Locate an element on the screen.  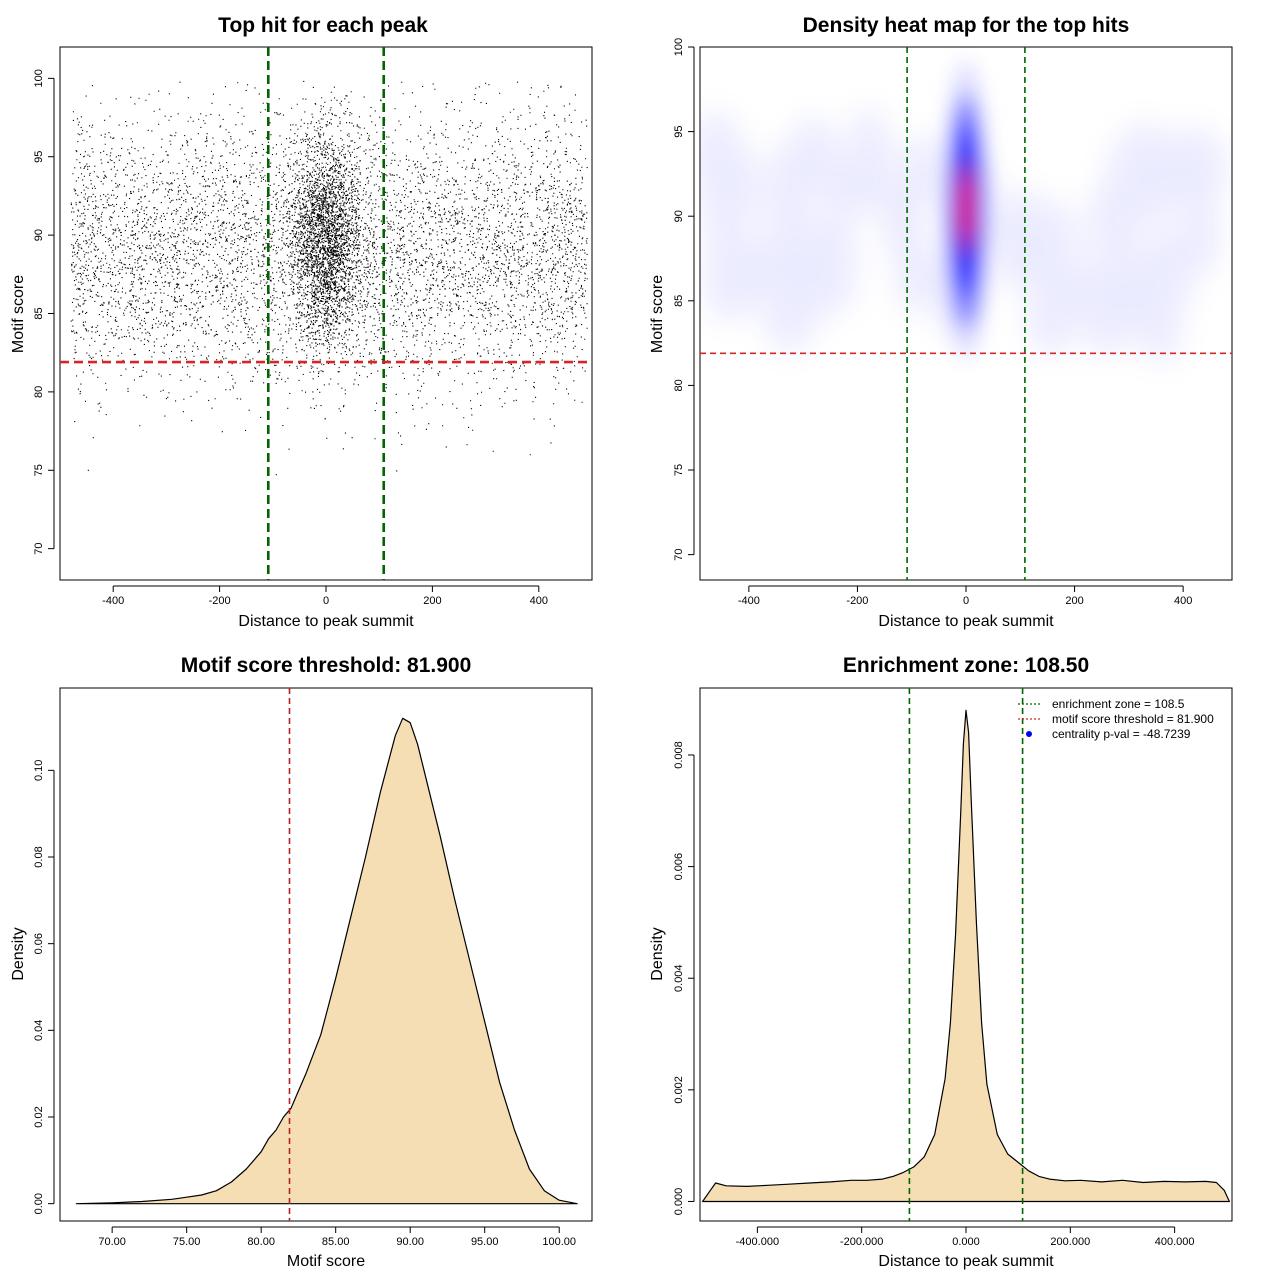
y-tick-label: 90 is located at coordinates (679, 216).